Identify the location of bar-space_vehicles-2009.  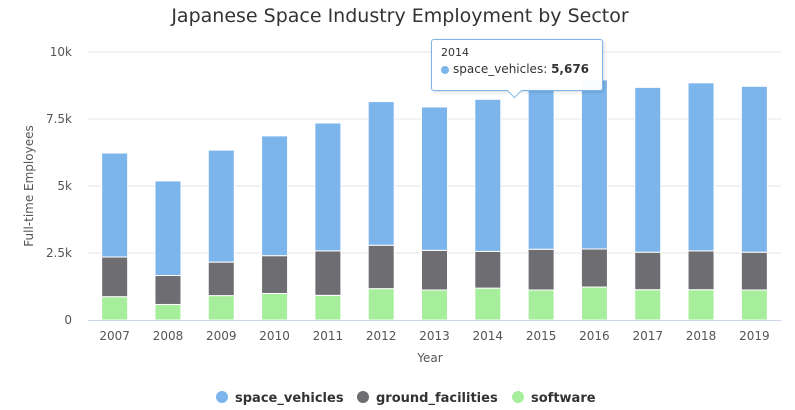
(221, 206).